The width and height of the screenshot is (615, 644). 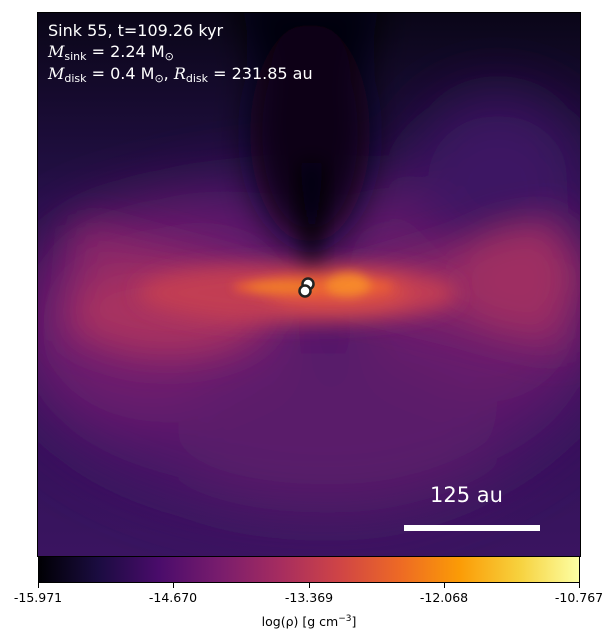 I want to click on sink-title: Sink 55, t=109.26 kyr, so click(x=136, y=30).